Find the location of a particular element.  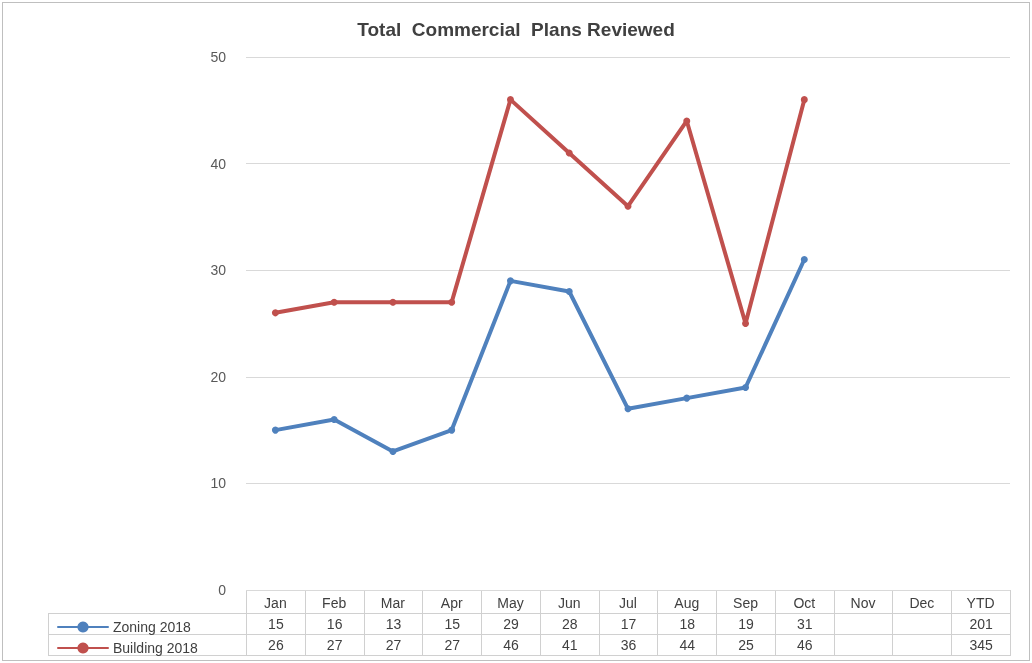

x-tick-label: Sep is located at coordinates (746, 603).